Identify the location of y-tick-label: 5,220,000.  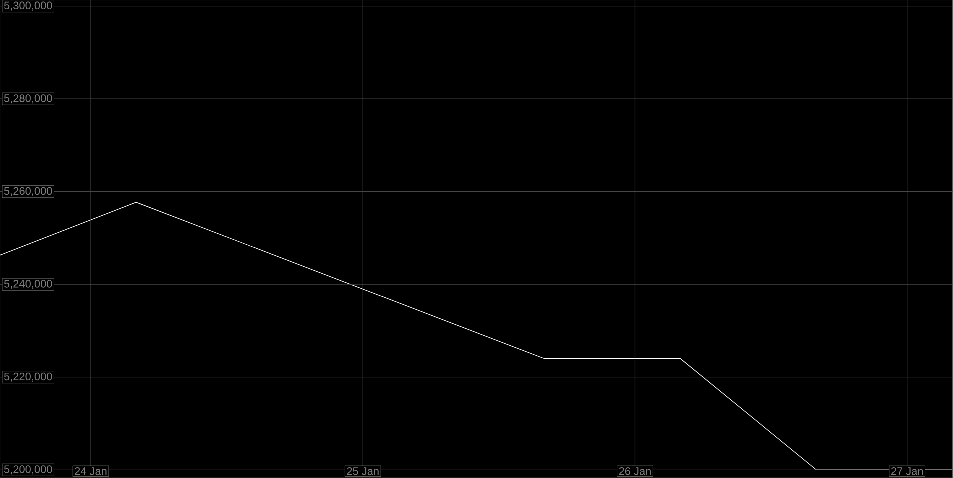
(28, 377).